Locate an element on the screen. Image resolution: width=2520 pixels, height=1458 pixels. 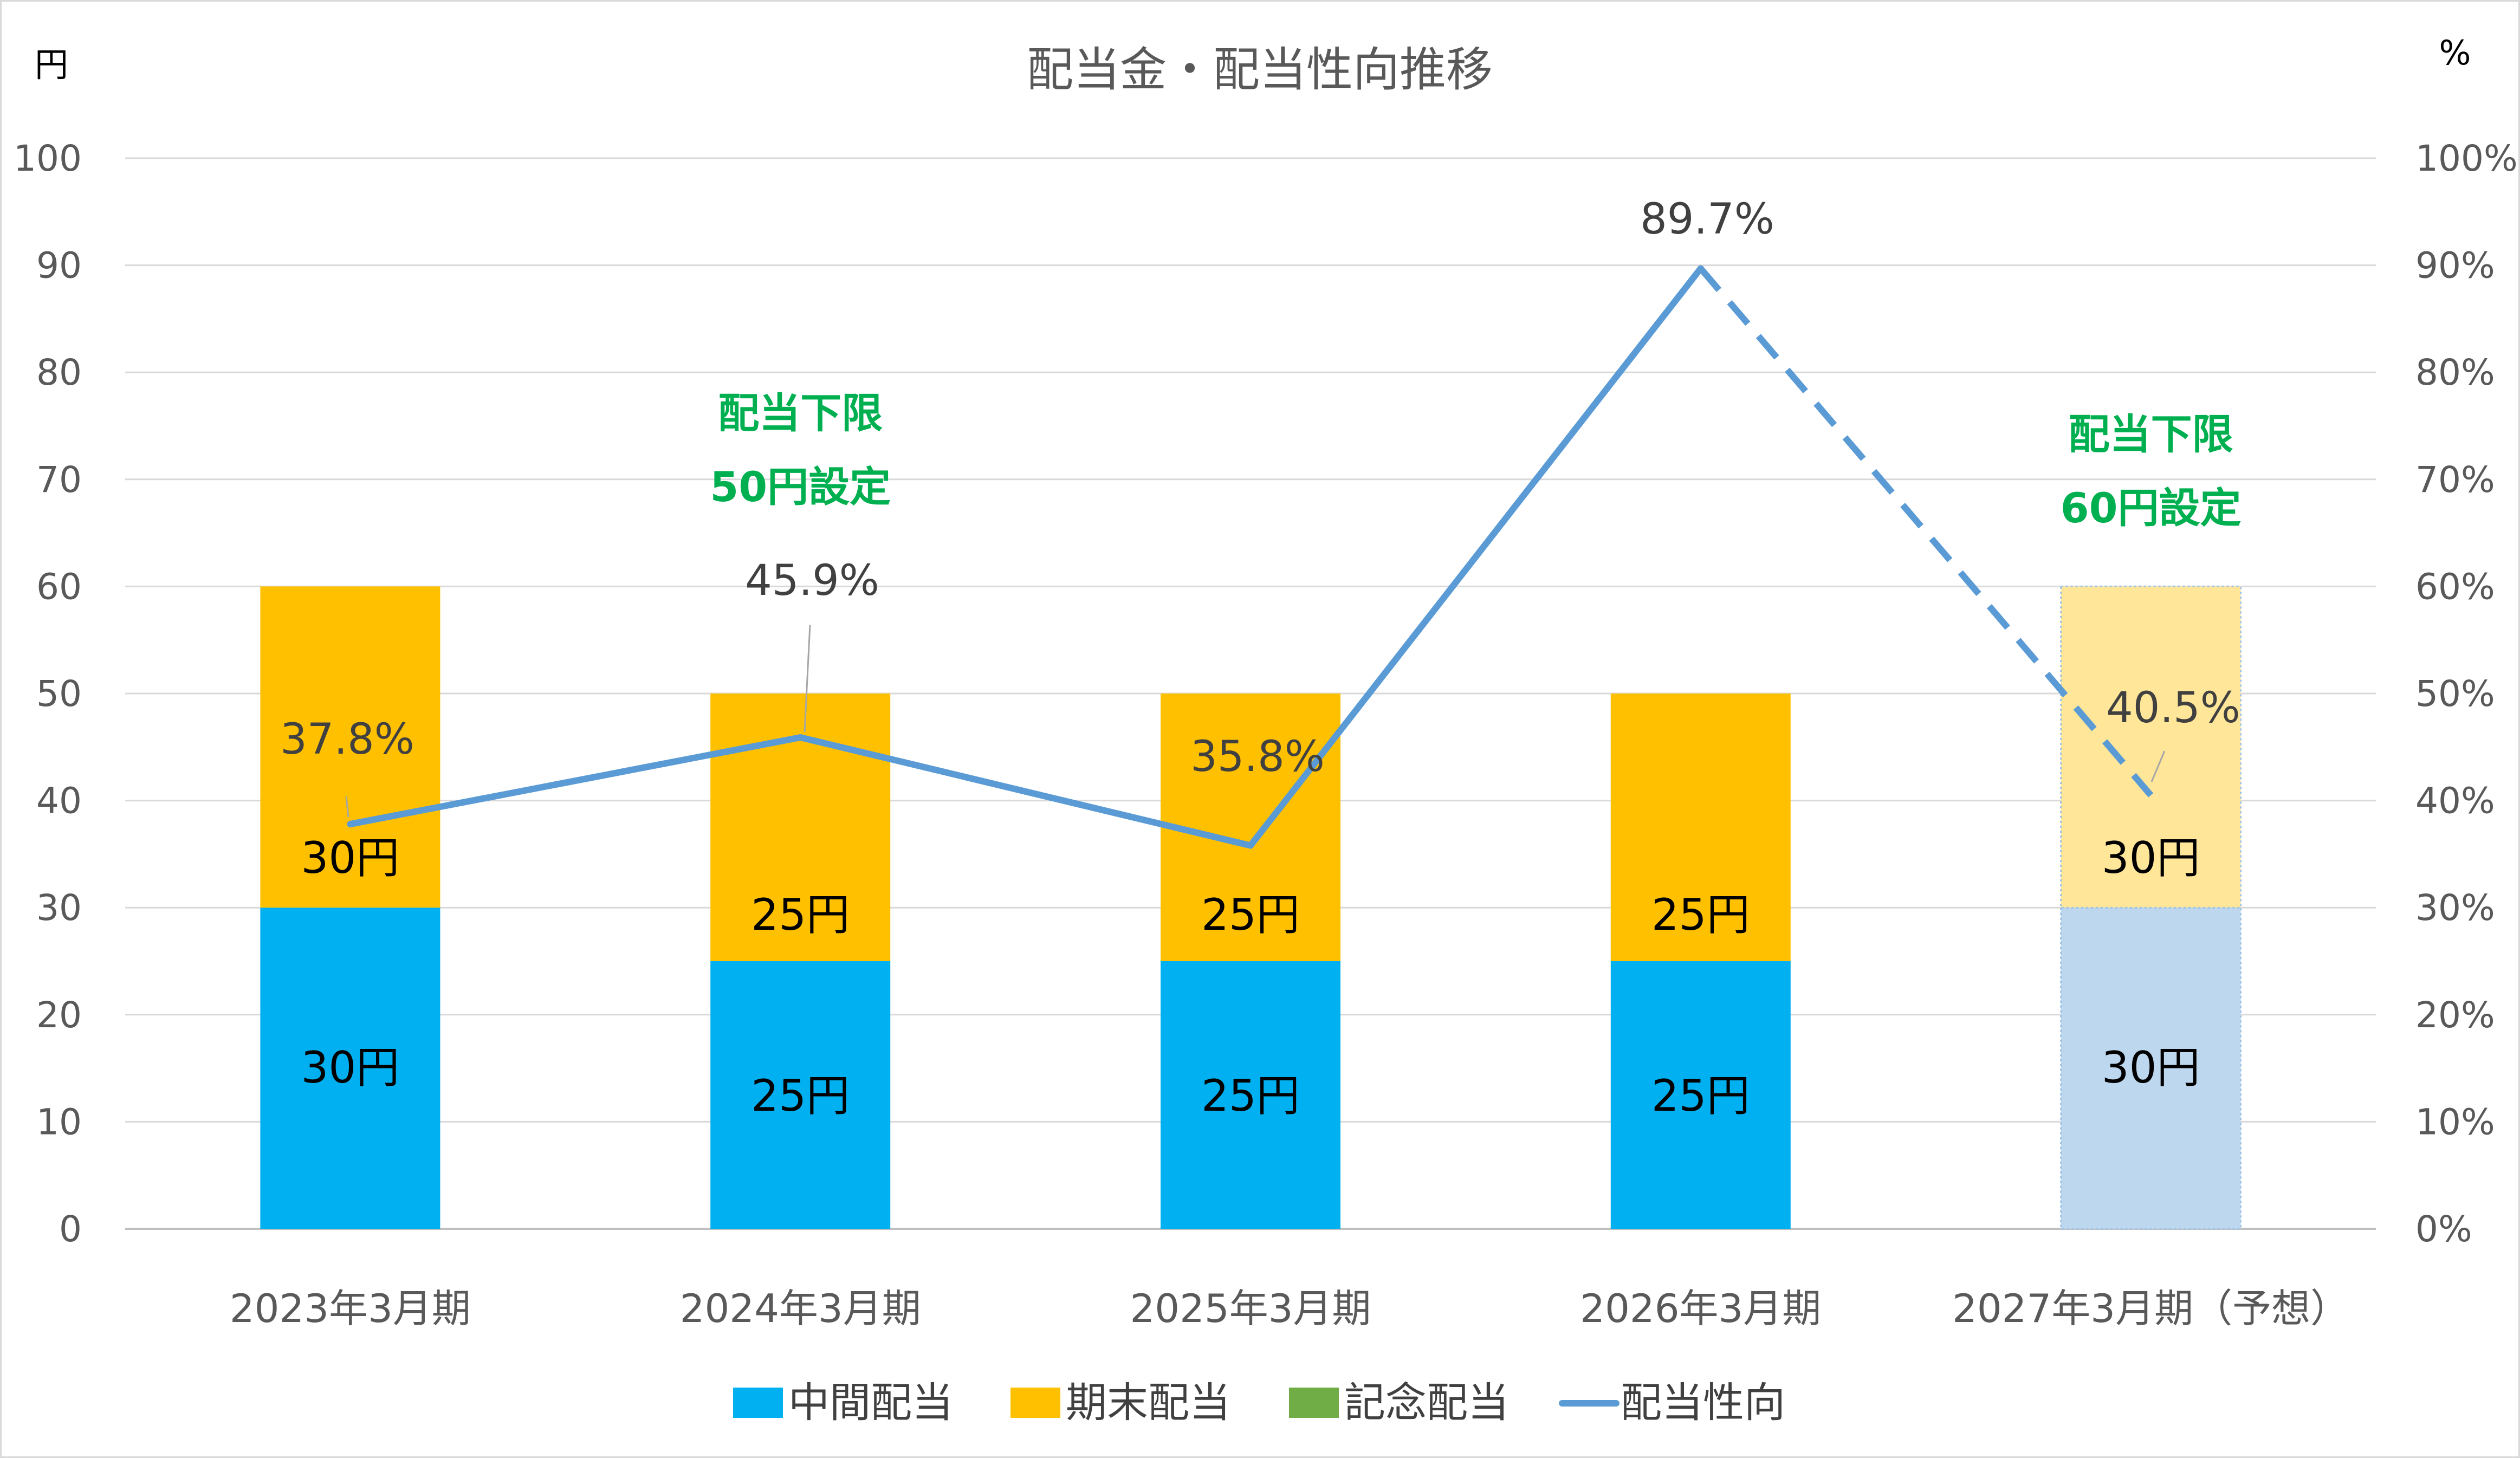
payout-ratio-forecast-segment is located at coordinates (1926, 532).